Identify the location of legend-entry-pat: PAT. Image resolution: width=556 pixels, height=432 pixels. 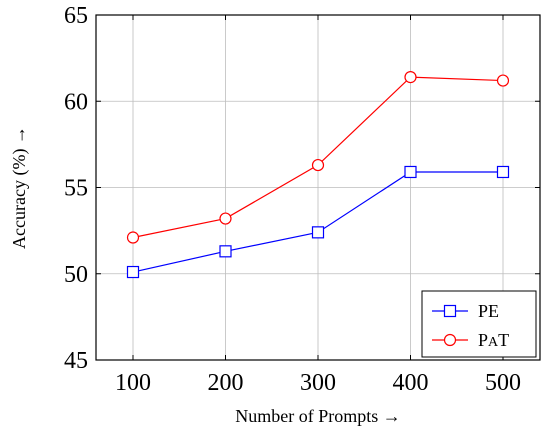
(470, 340).